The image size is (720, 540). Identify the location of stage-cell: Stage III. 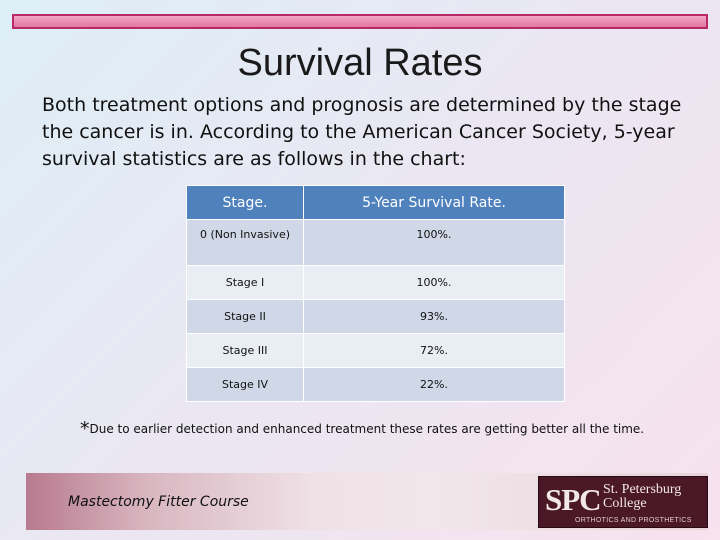
(245, 350).